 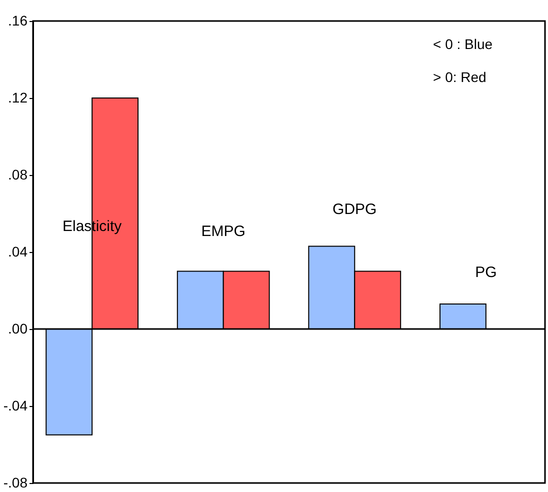 What do you see at coordinates (18, 328) in the screenshot?
I see `y-tick-label: .00` at bounding box center [18, 328].